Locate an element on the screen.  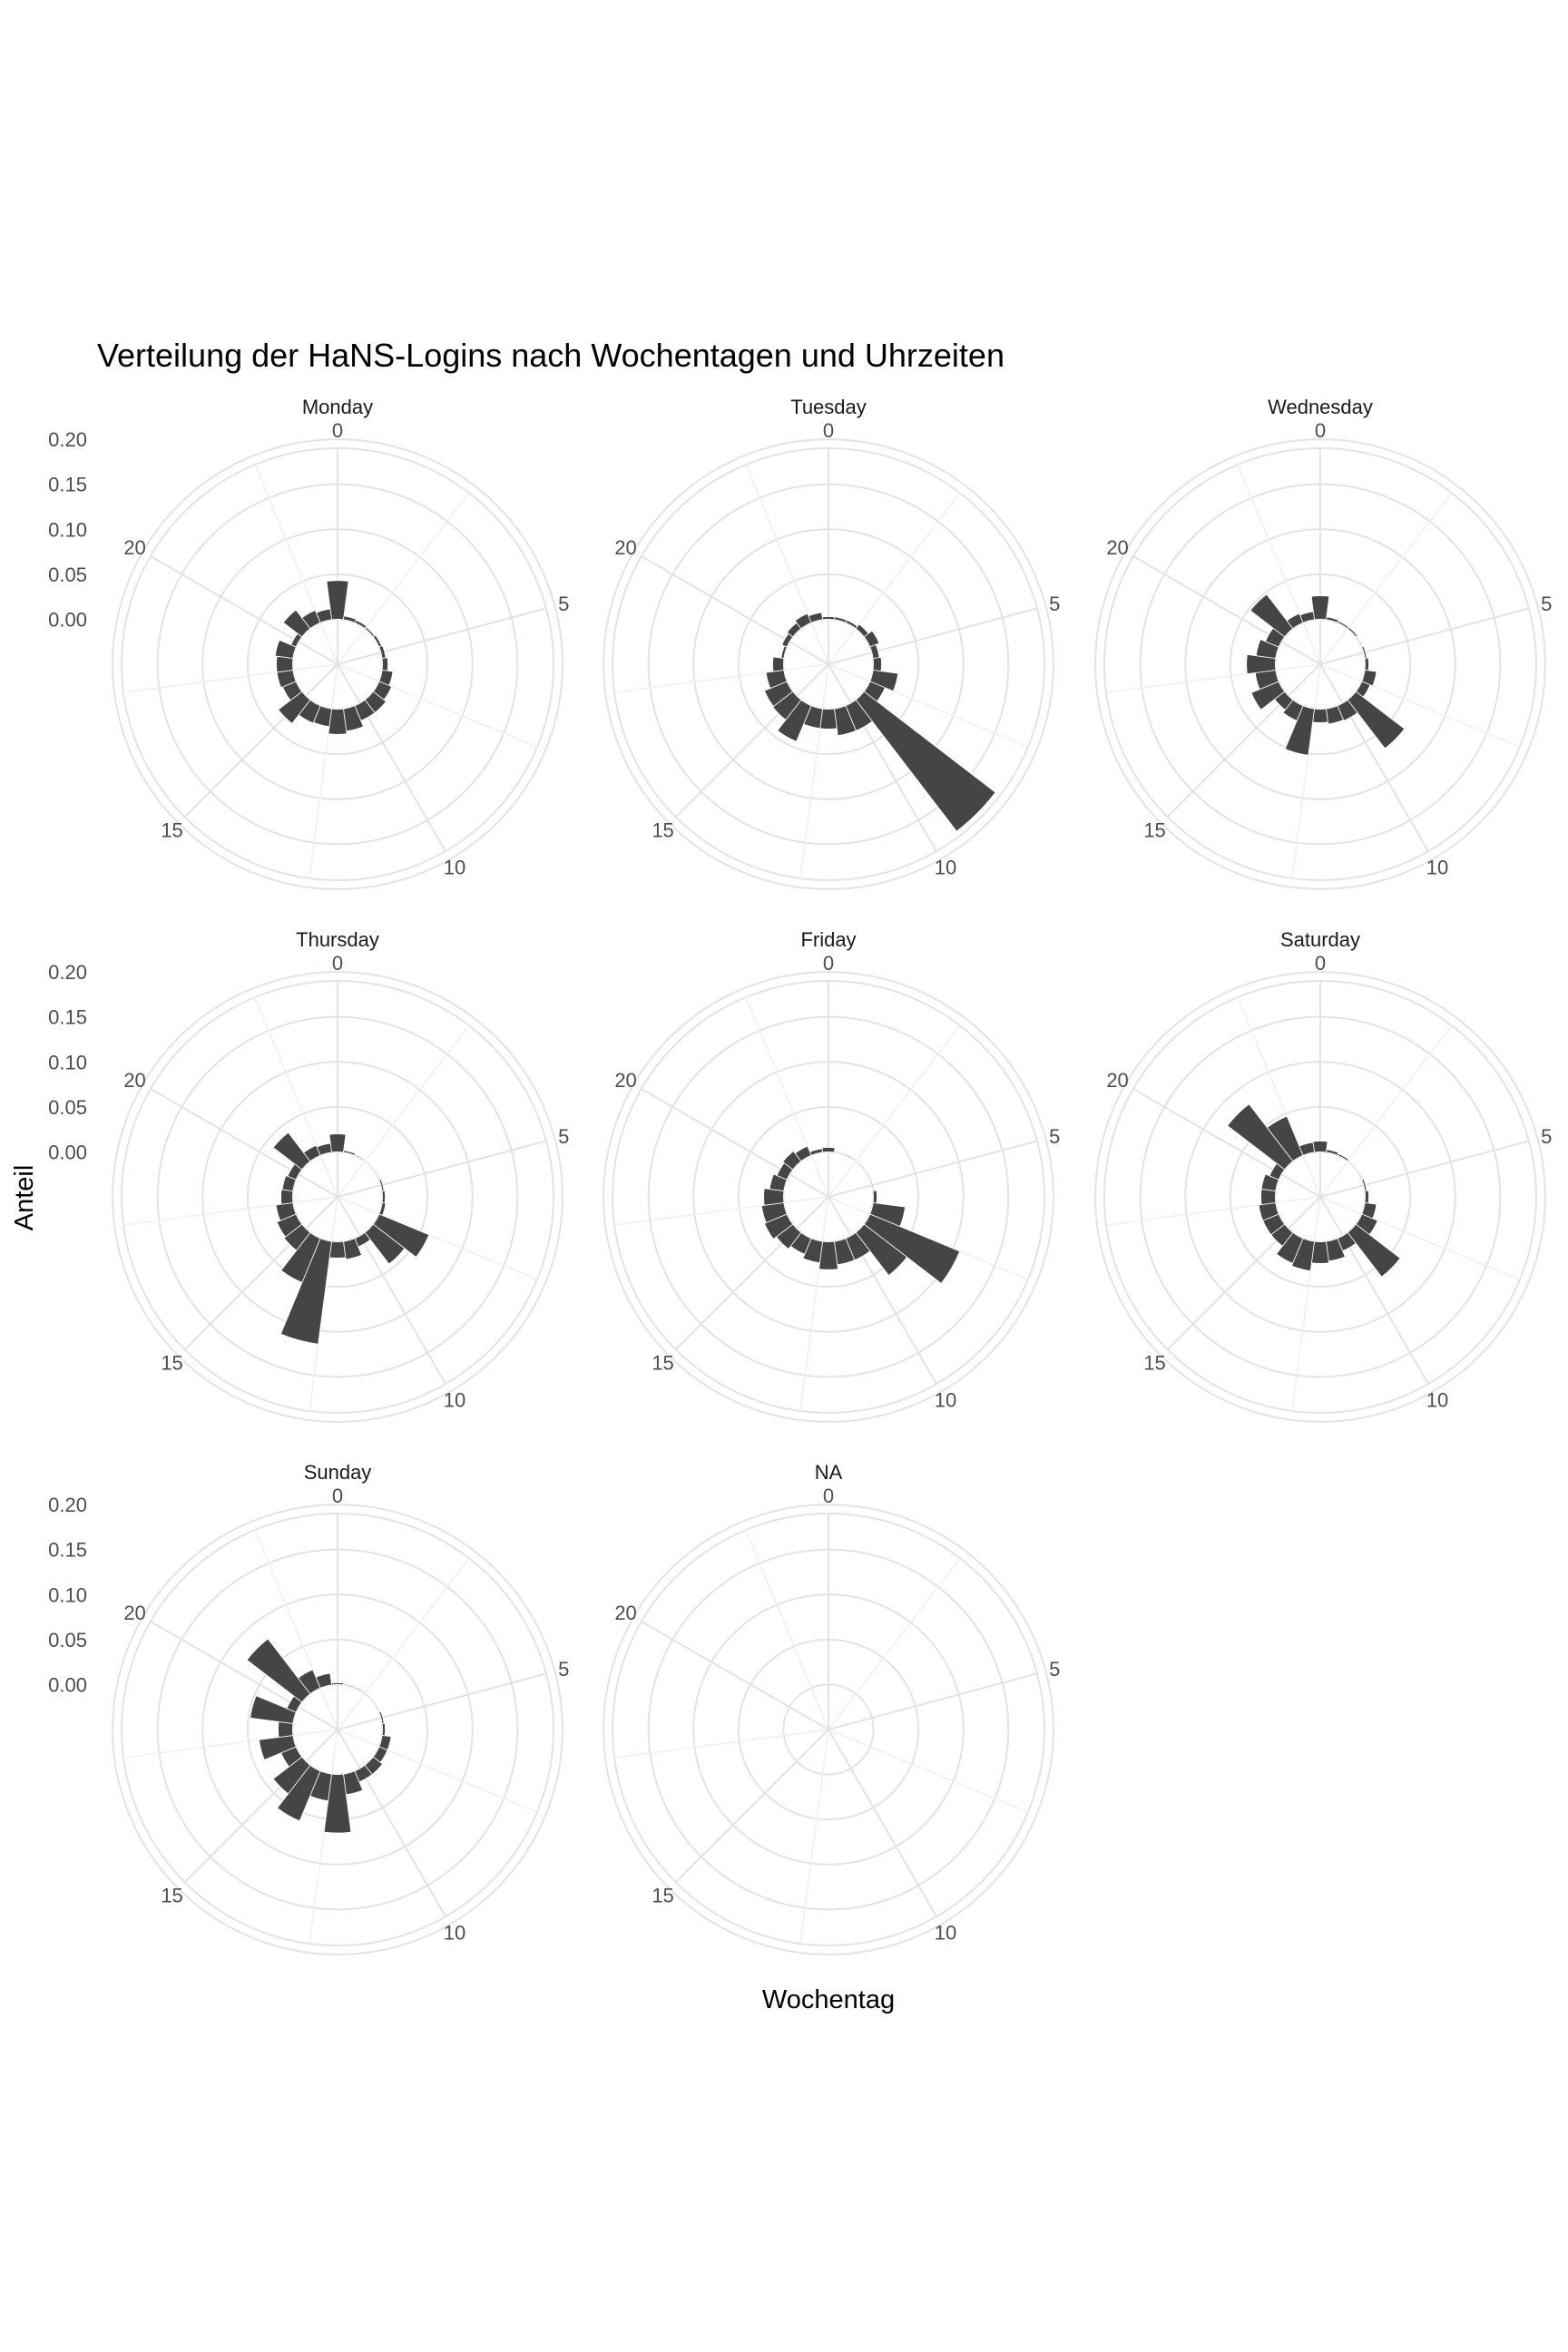
r-tick-label: 0.20 is located at coordinates (67, 972).